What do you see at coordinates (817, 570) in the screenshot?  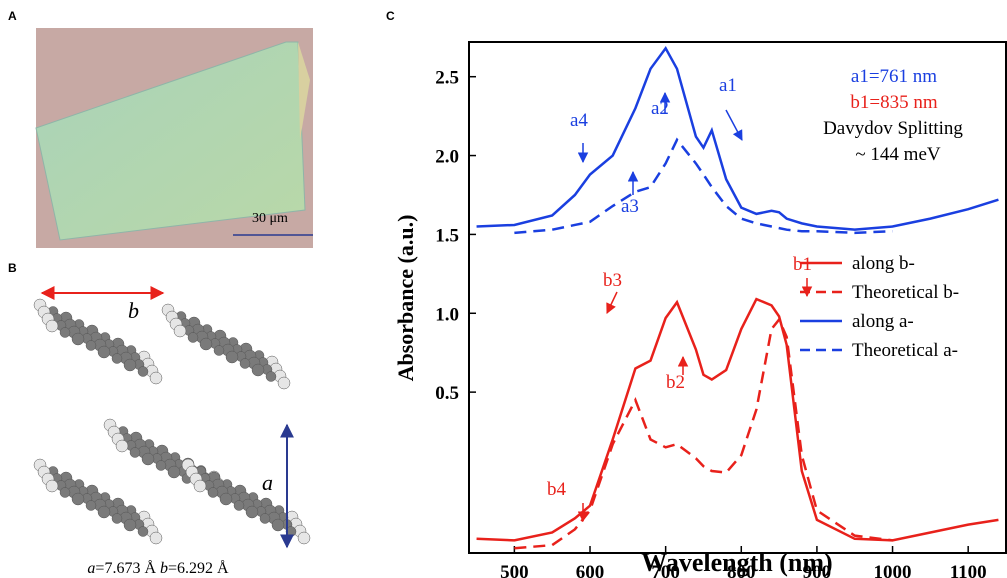 I see `x-tick-label: 900` at bounding box center [817, 570].